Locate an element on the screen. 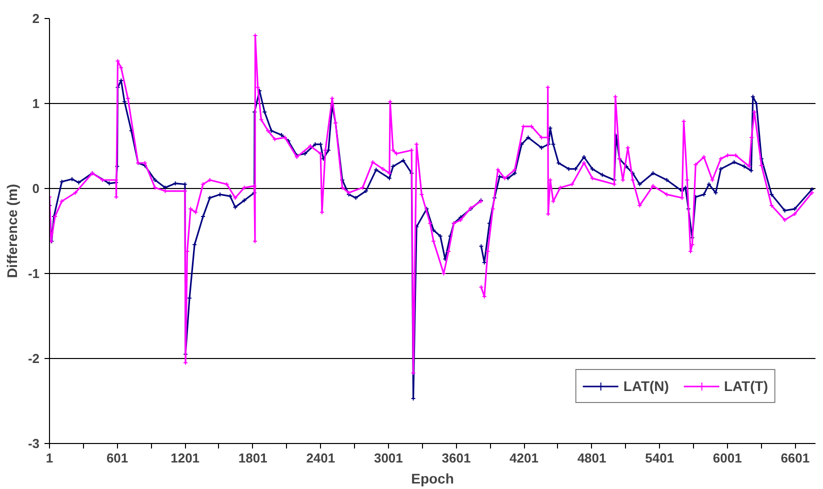  legend-label: LAT(N) is located at coordinates (646, 386).